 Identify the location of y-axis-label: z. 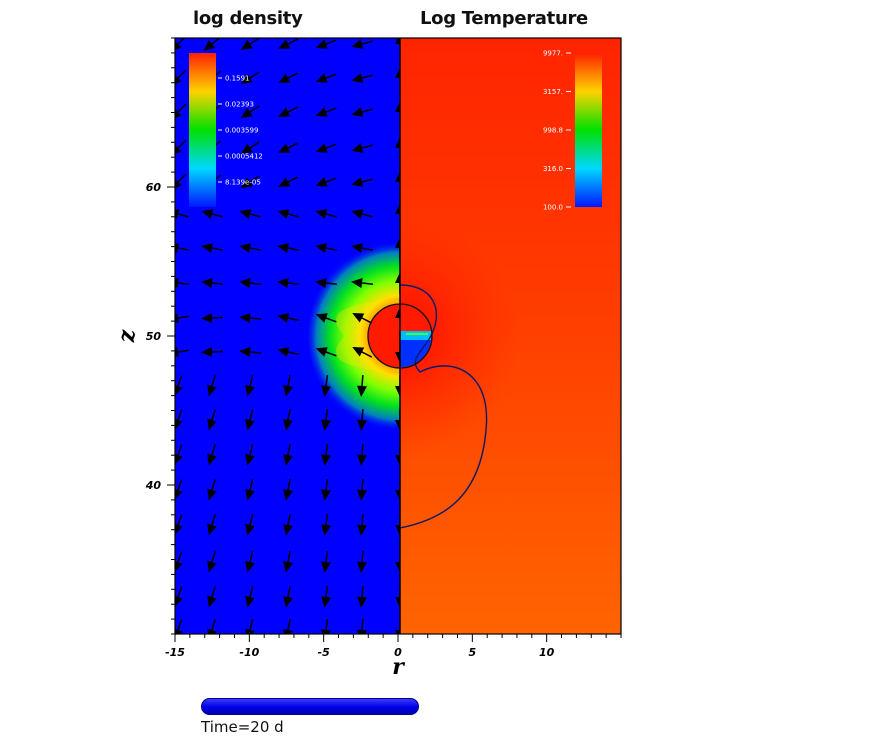
(127, 336).